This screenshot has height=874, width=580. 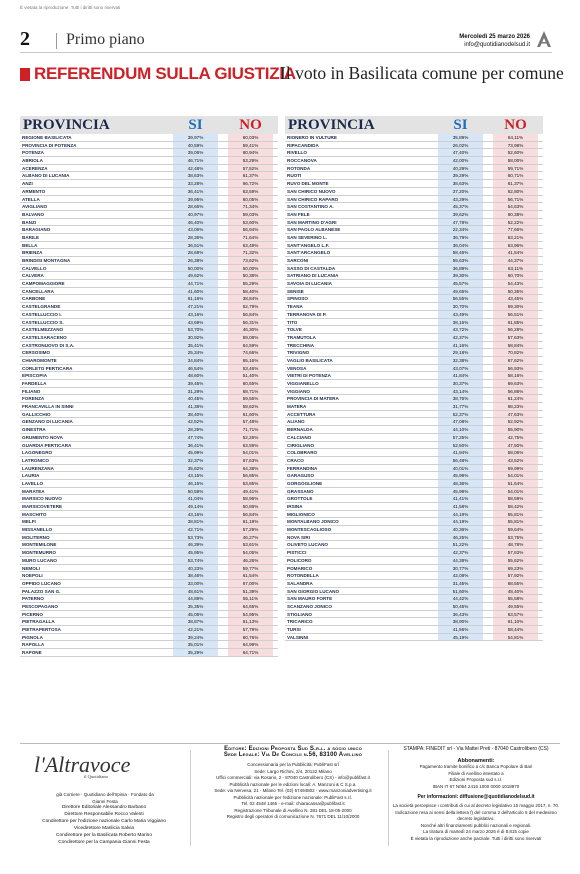 What do you see at coordinates (47, 137) in the screenshot?
I see `municipality-name: REGIONE BASILICATA` at bounding box center [47, 137].